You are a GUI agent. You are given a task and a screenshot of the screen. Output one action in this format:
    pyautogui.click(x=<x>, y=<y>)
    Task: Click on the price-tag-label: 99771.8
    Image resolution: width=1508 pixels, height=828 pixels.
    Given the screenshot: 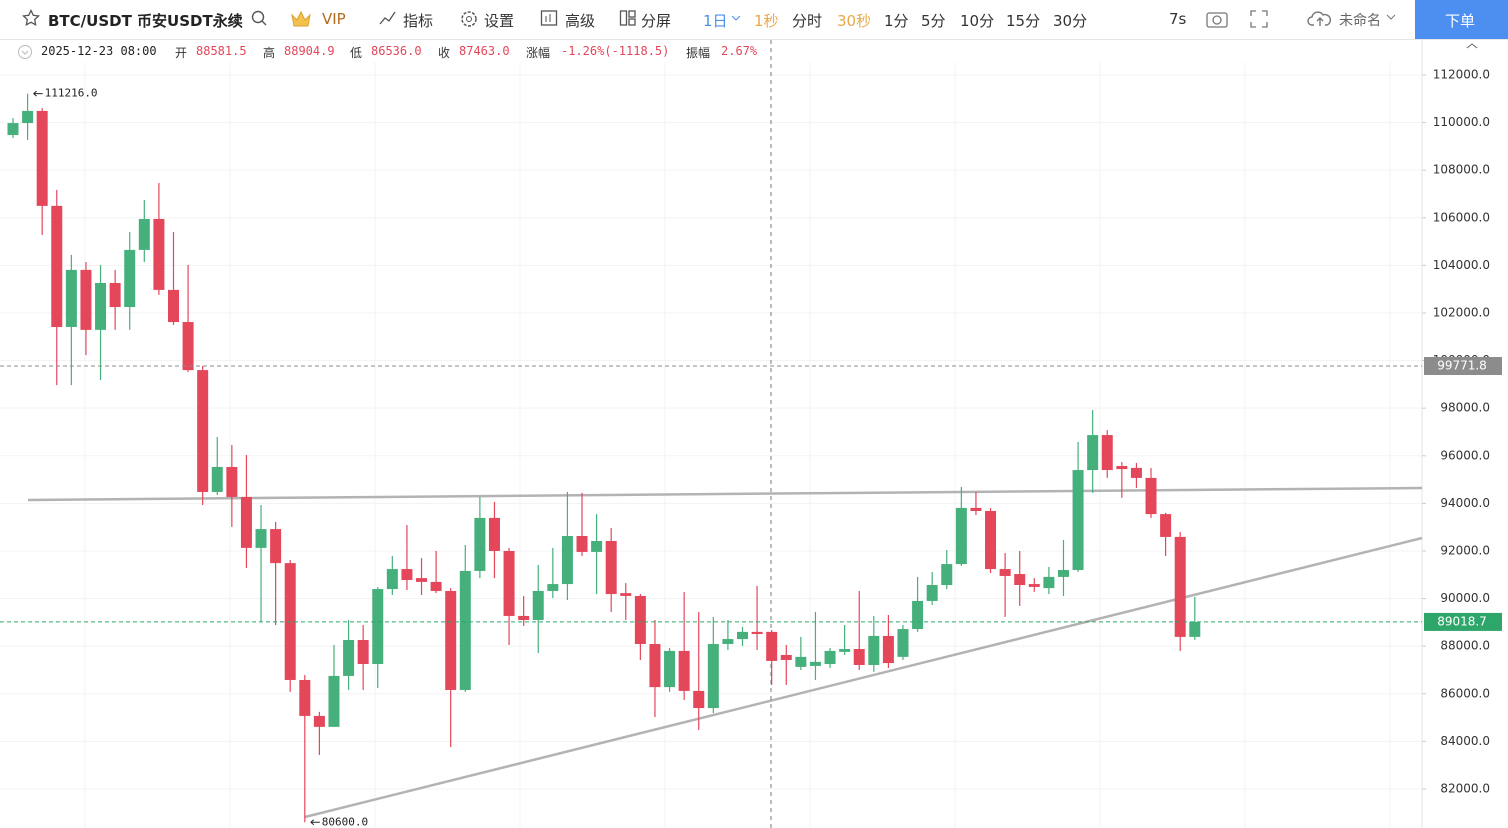 What is the action you would take?
    pyautogui.click(x=1462, y=366)
    